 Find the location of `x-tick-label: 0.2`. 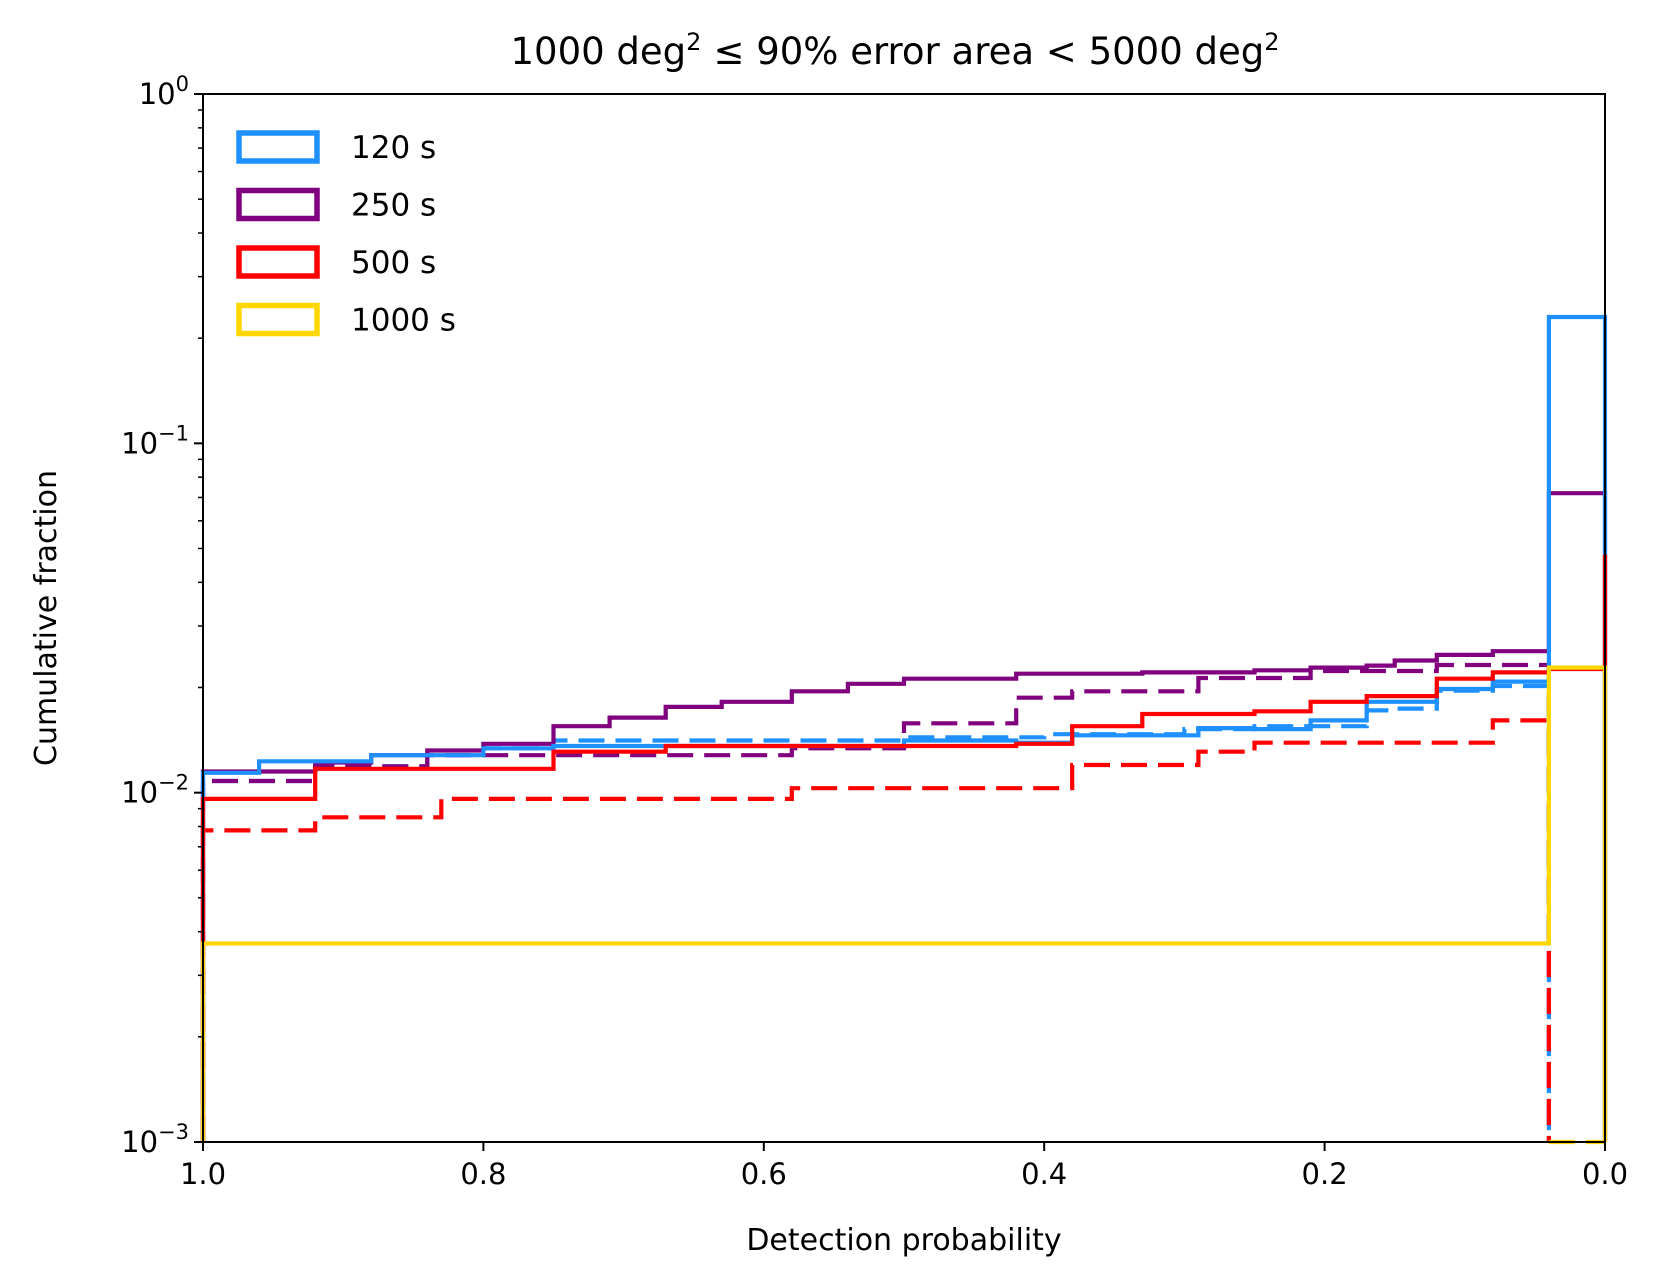

x-tick-label: 0.2 is located at coordinates (1325, 1174).